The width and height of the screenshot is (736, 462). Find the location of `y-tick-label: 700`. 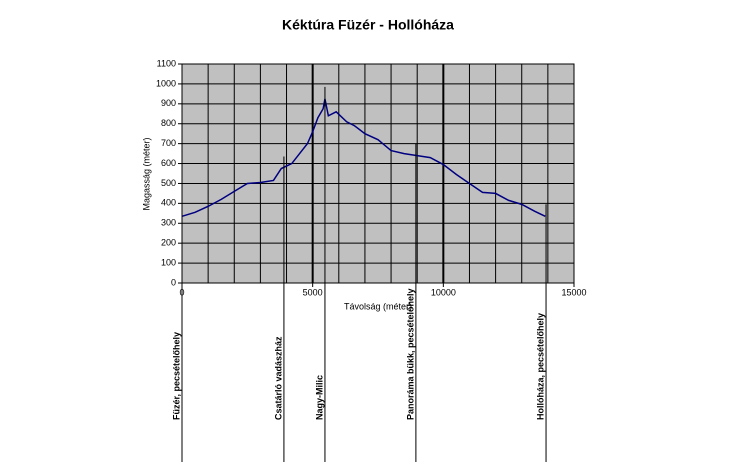

y-tick-label: 700 is located at coordinates (168, 143).